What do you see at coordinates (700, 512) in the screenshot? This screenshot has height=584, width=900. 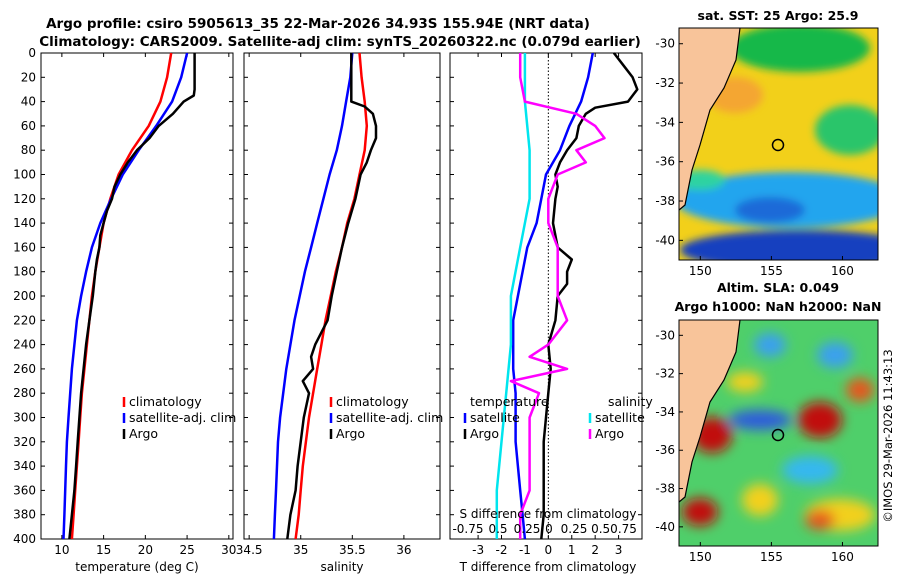 I see `sla-red-sw` at bounding box center [700, 512].